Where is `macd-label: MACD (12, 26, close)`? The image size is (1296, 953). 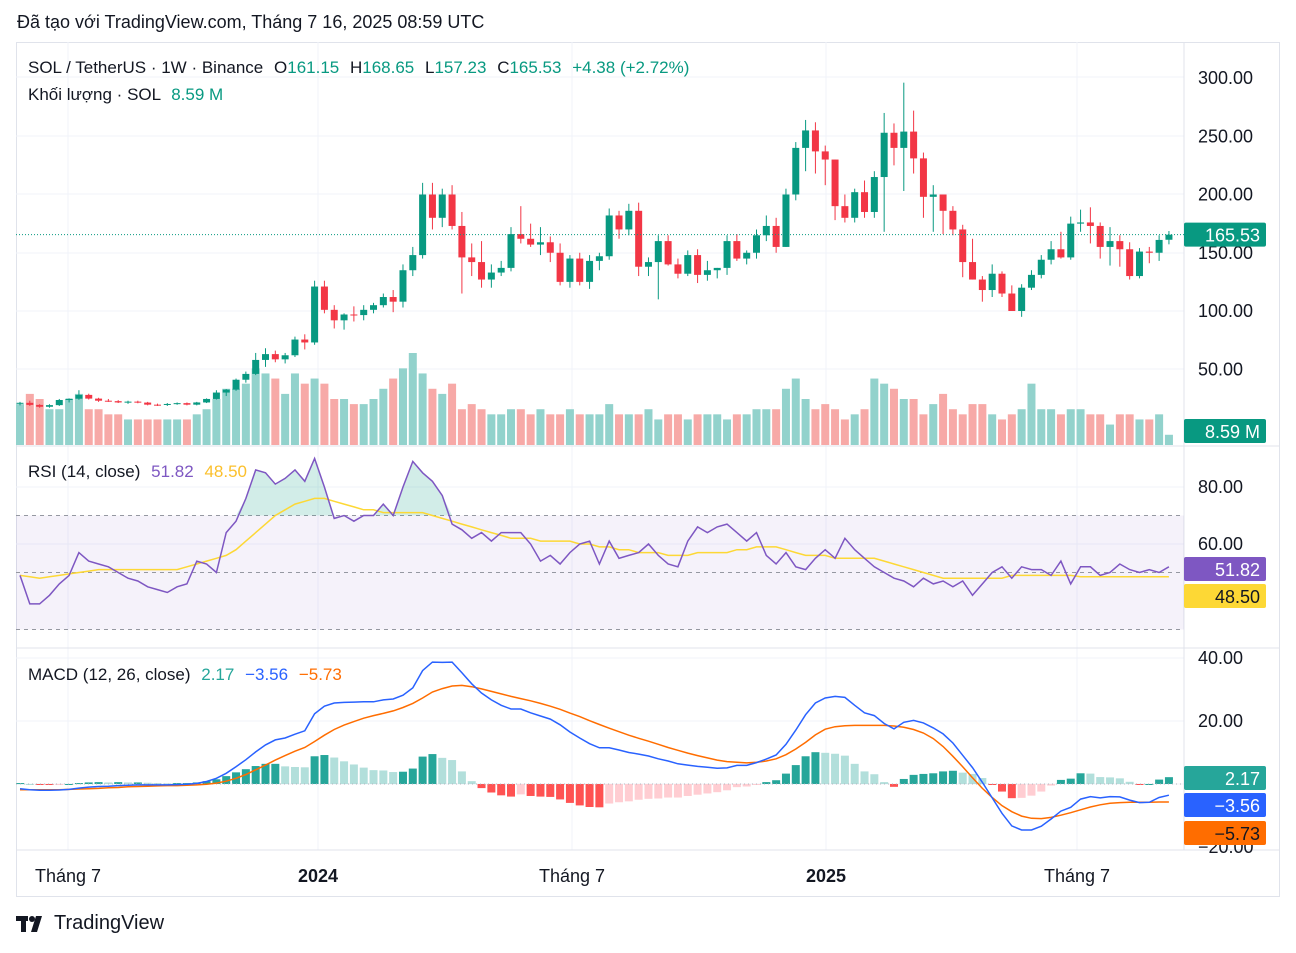
macd-label: MACD (12, 26, close) is located at coordinates (109, 674).